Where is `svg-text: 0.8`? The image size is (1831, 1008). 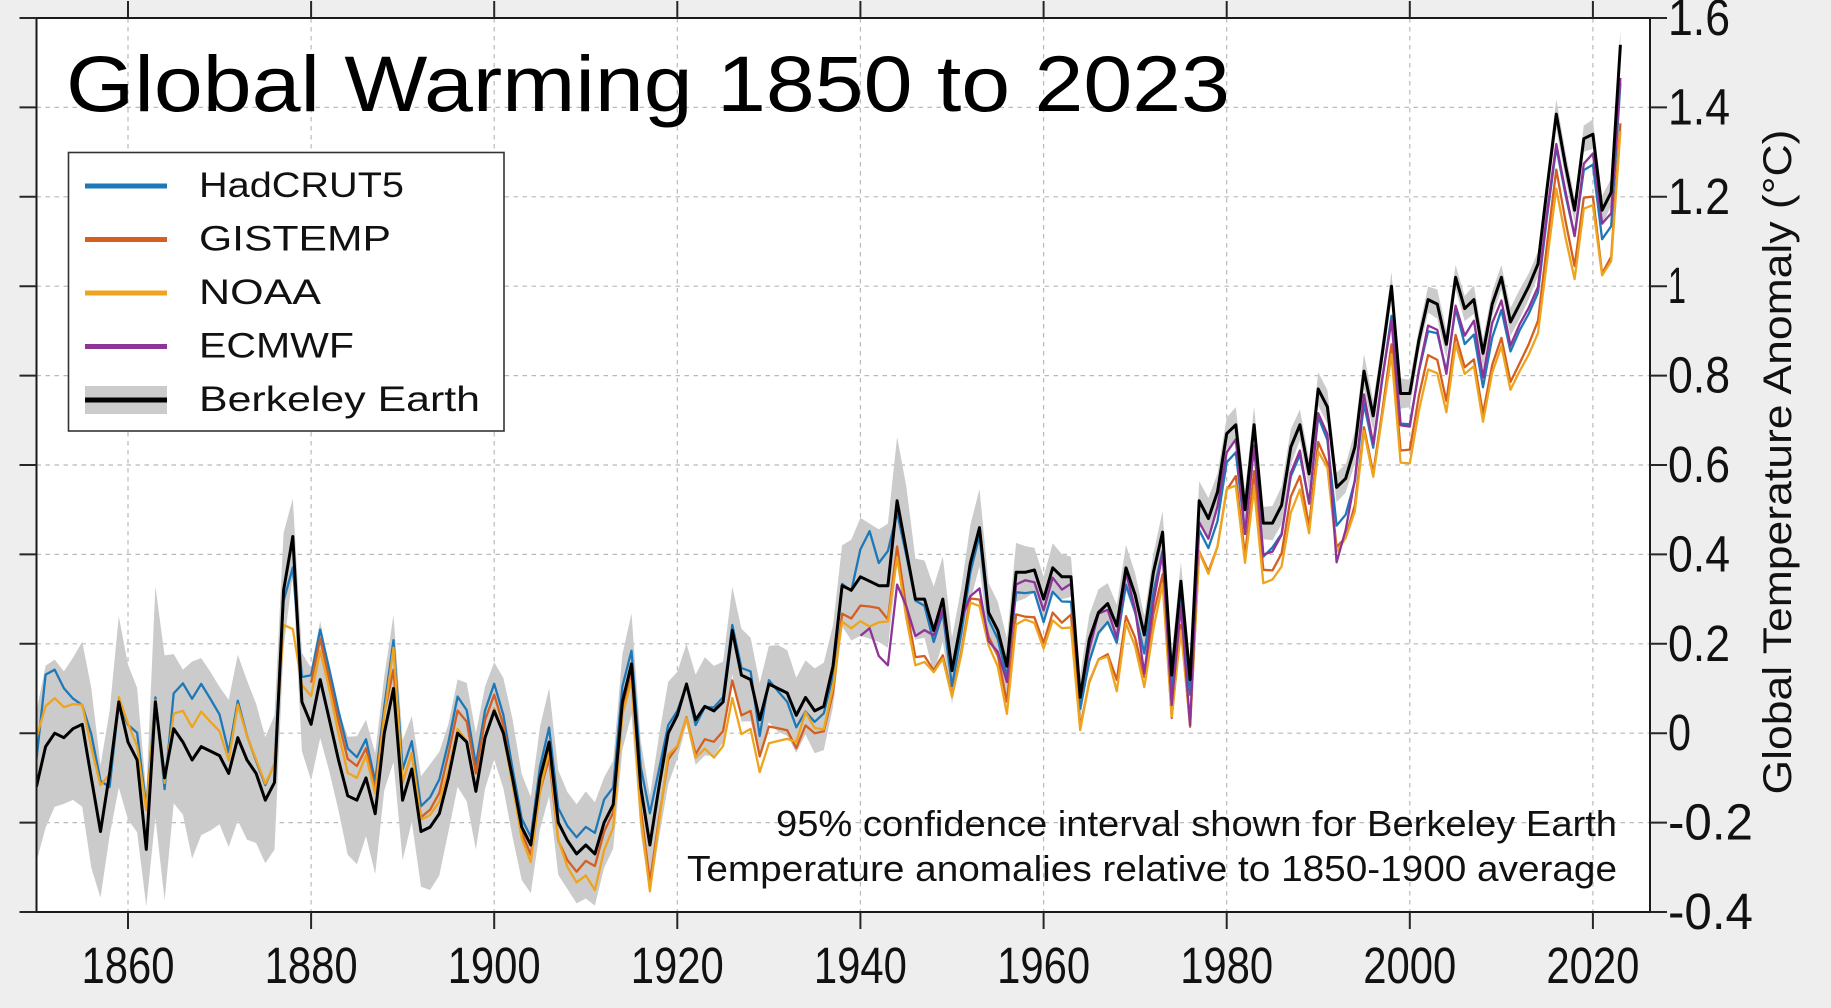
svg-text: 0.8 is located at coordinates (1699, 375).